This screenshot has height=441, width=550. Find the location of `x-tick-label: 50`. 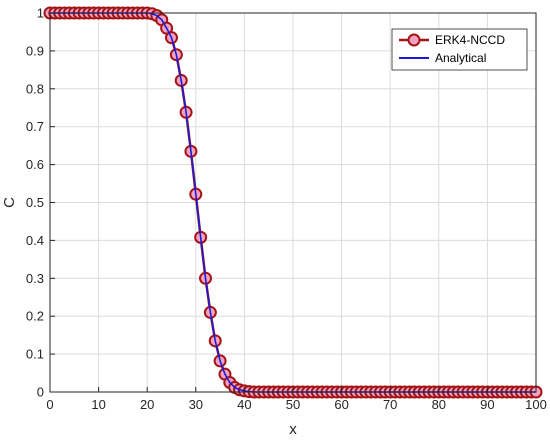

x-tick-label: 50 is located at coordinates (293, 404).